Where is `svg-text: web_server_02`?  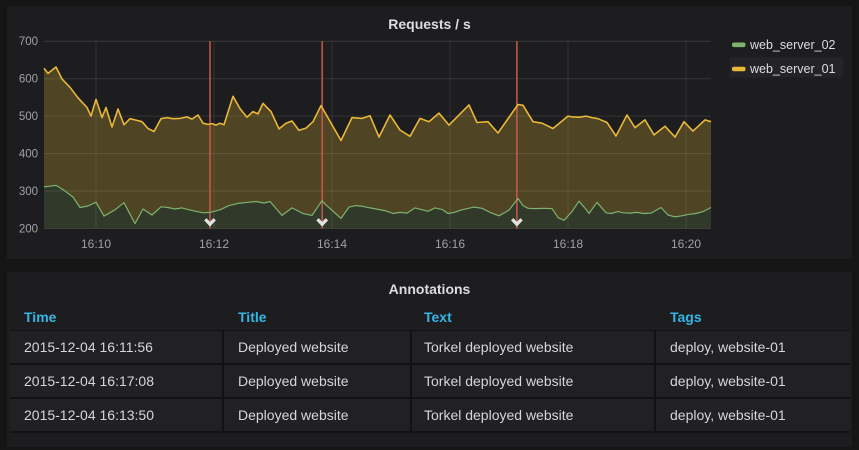
svg-text: web_server_02 is located at coordinates (792, 45).